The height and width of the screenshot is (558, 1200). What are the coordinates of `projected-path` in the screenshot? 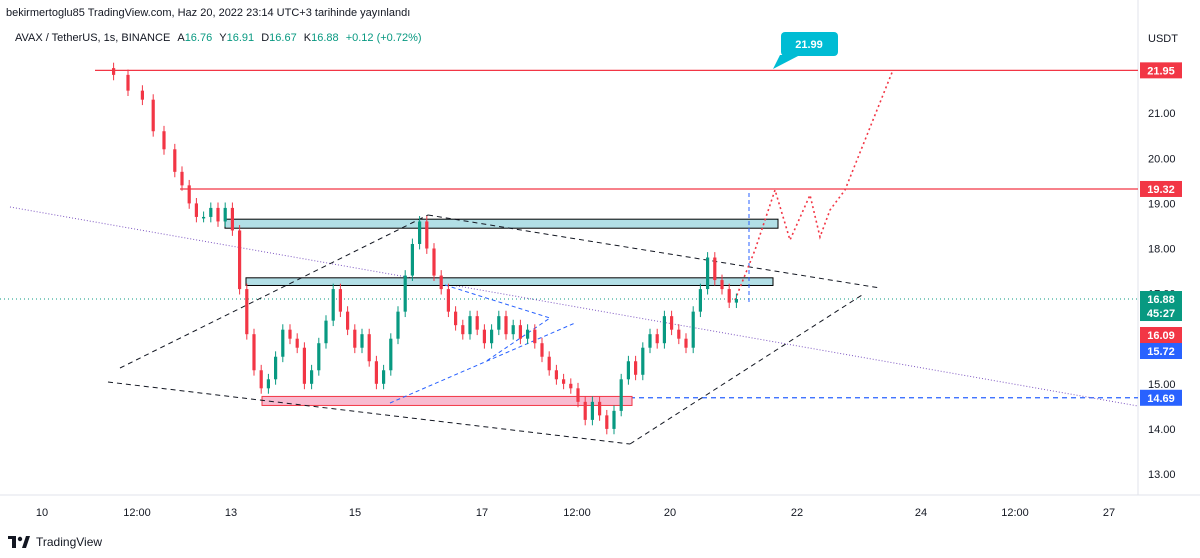 It's located at (814, 185).